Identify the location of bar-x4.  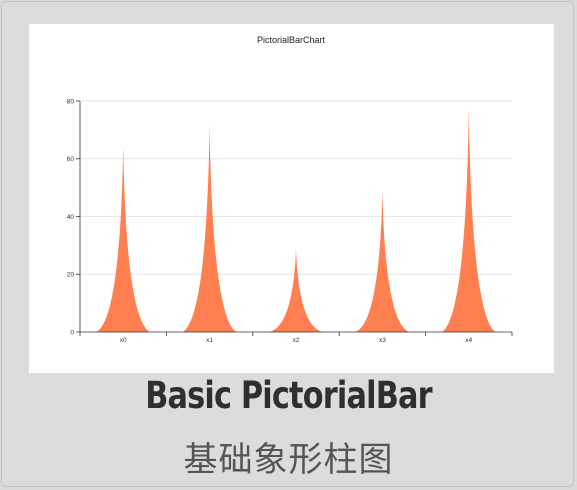
(469, 219).